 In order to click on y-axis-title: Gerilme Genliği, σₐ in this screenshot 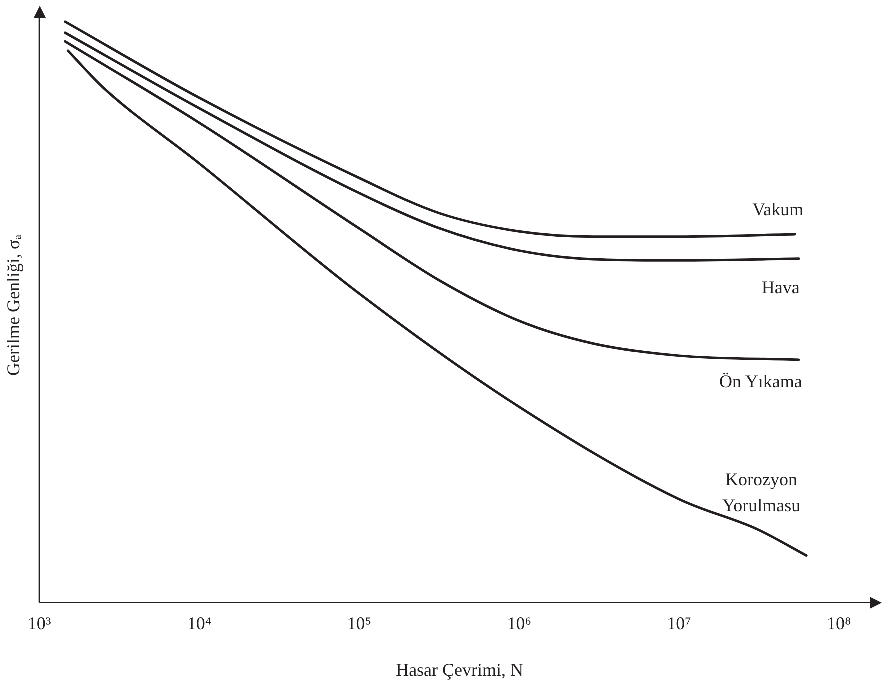, I will do `click(14, 305)`.